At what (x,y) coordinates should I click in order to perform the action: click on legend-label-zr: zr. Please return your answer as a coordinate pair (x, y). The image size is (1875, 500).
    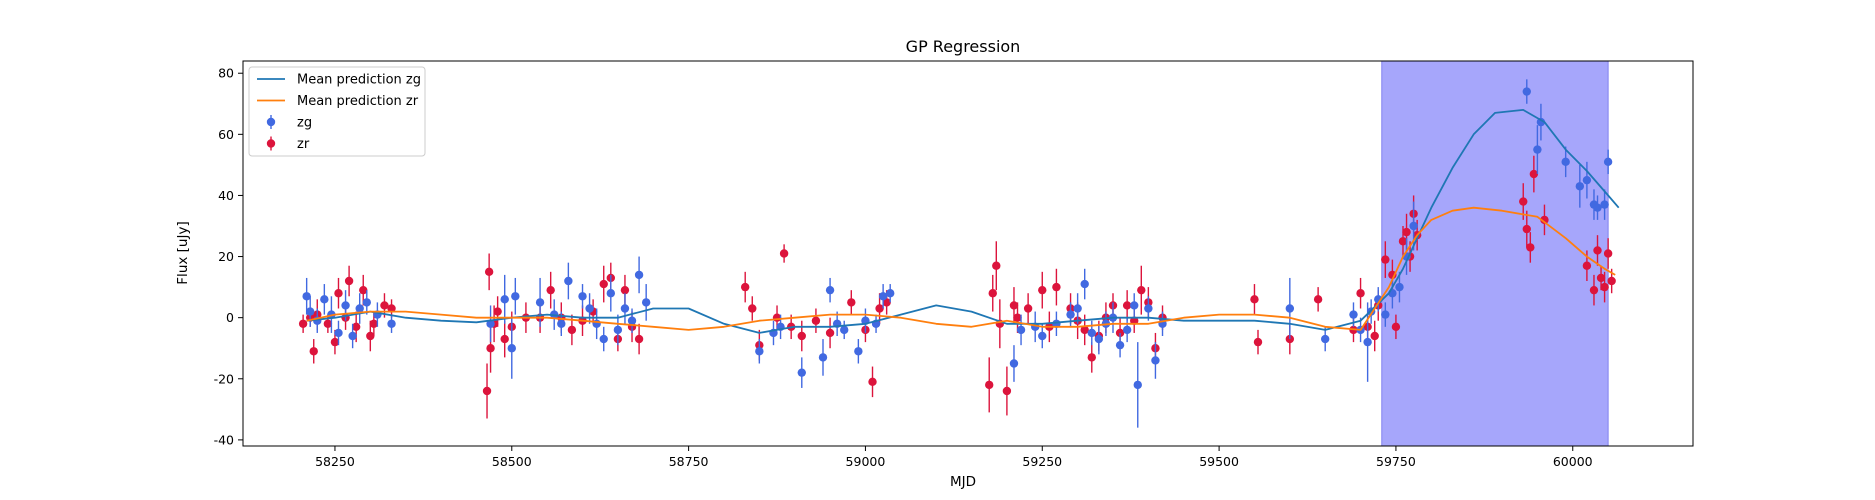
    Looking at the image, I should click on (303, 144).